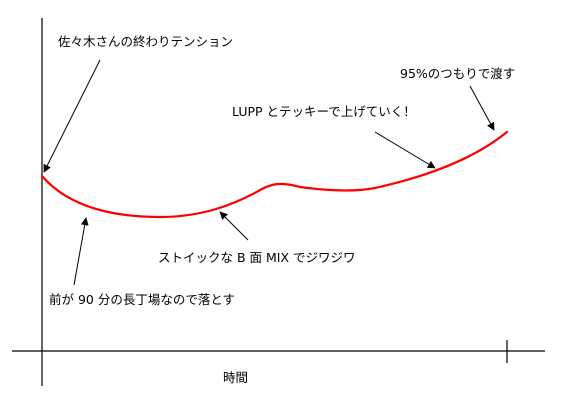  Describe the element at coordinates (235, 377) in the screenshot. I see `x-axis-label: 時間` at that location.